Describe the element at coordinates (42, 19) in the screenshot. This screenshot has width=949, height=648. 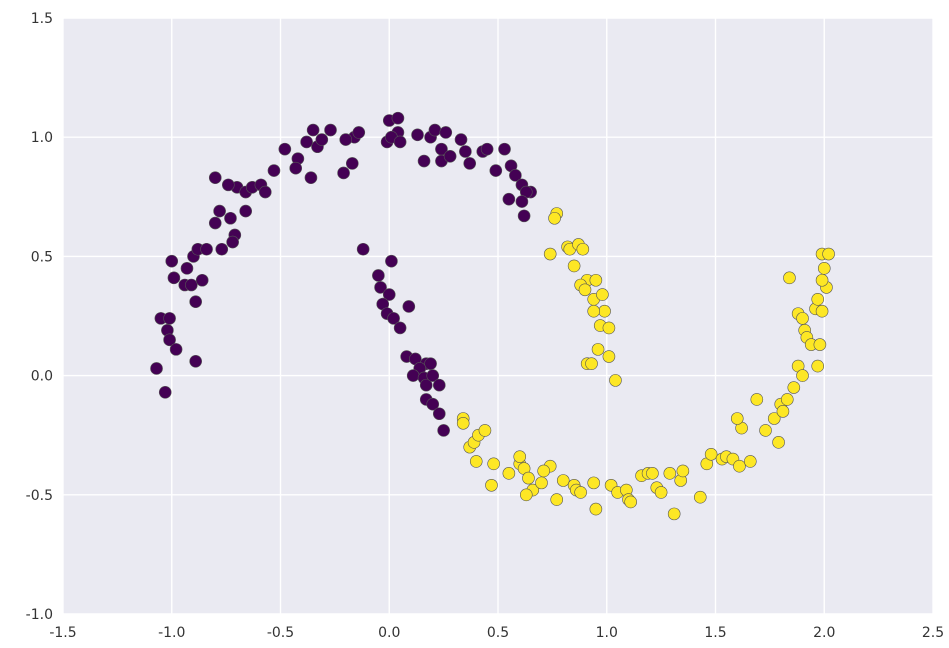
I see `y-tick-label: 1.5` at that location.